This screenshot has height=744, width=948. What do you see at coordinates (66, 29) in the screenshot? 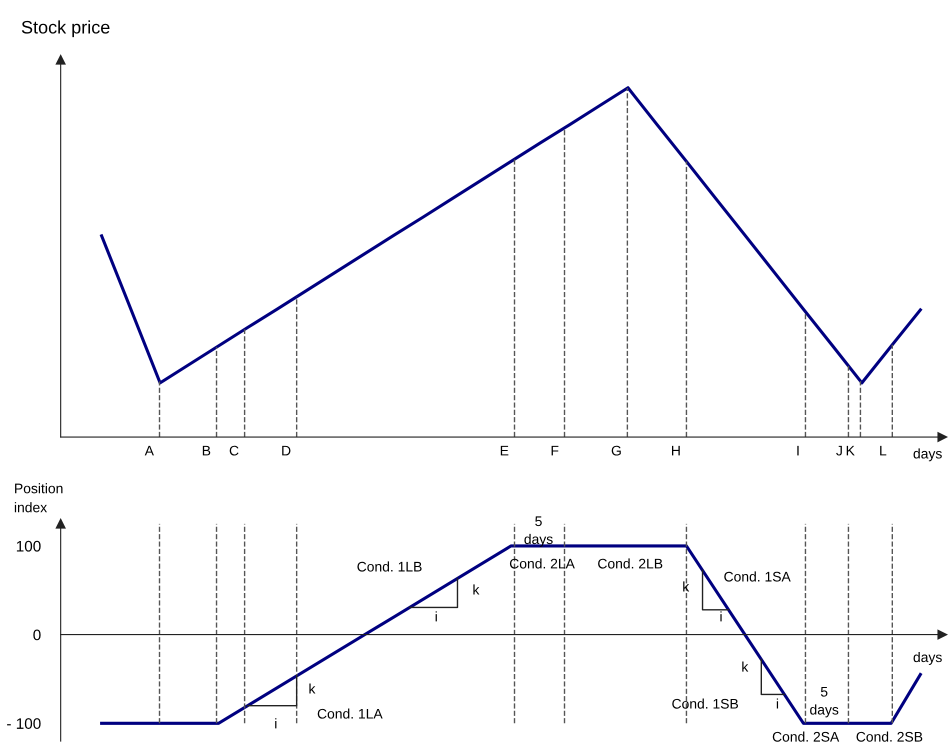
I see `y-axis-title: Stock price` at bounding box center [66, 29].